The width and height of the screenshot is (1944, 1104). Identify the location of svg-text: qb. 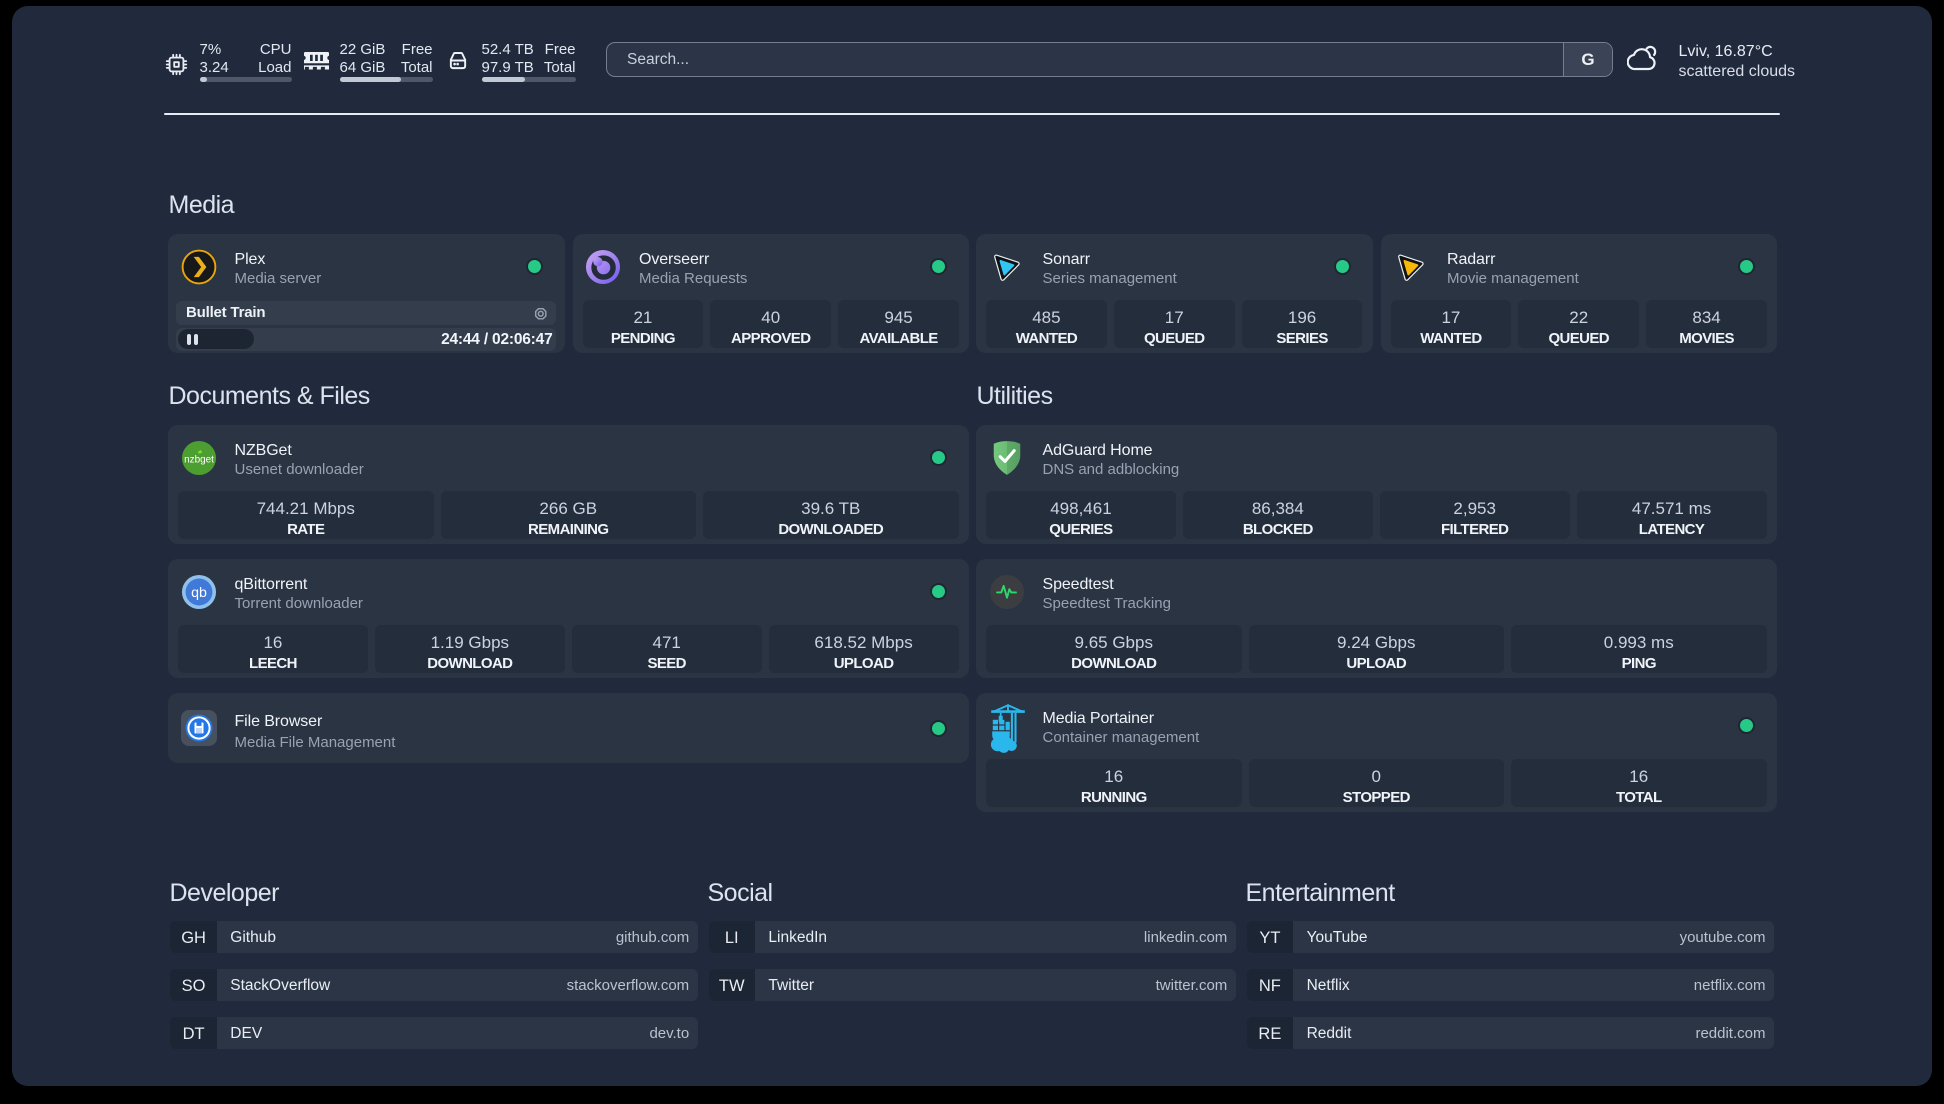
(199, 593).